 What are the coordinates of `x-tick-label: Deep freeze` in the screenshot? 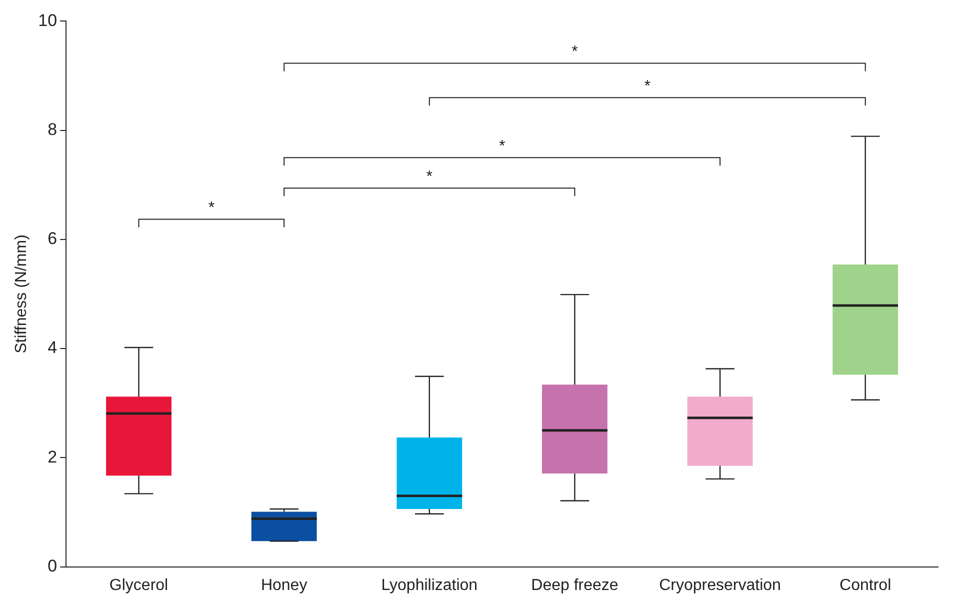 It's located at (574, 585).